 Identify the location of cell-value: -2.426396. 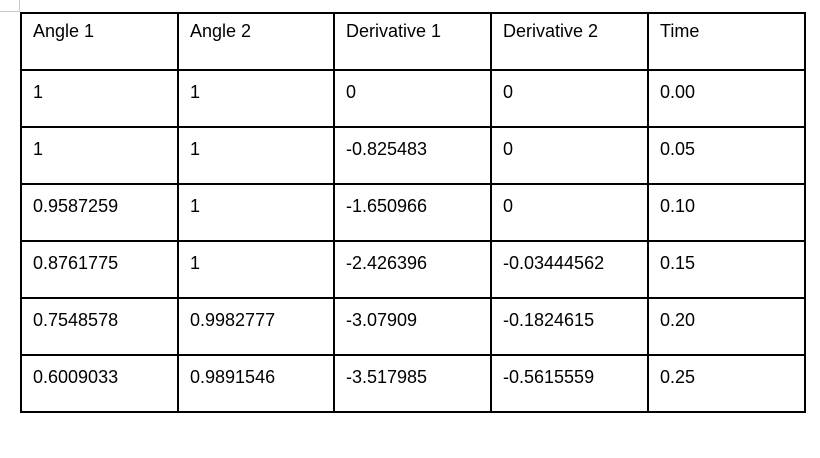
(387, 263).